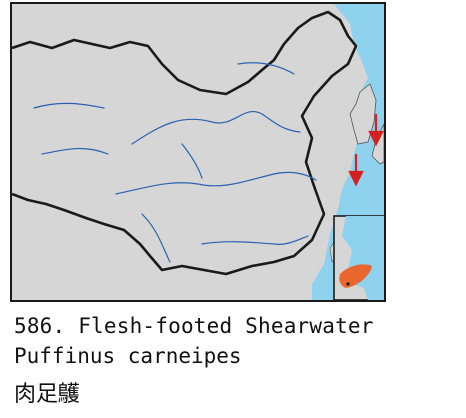 The width and height of the screenshot is (466, 418). Describe the element at coordinates (47, 394) in the screenshot. I see `chinese-name: 肉足鸌` at that location.